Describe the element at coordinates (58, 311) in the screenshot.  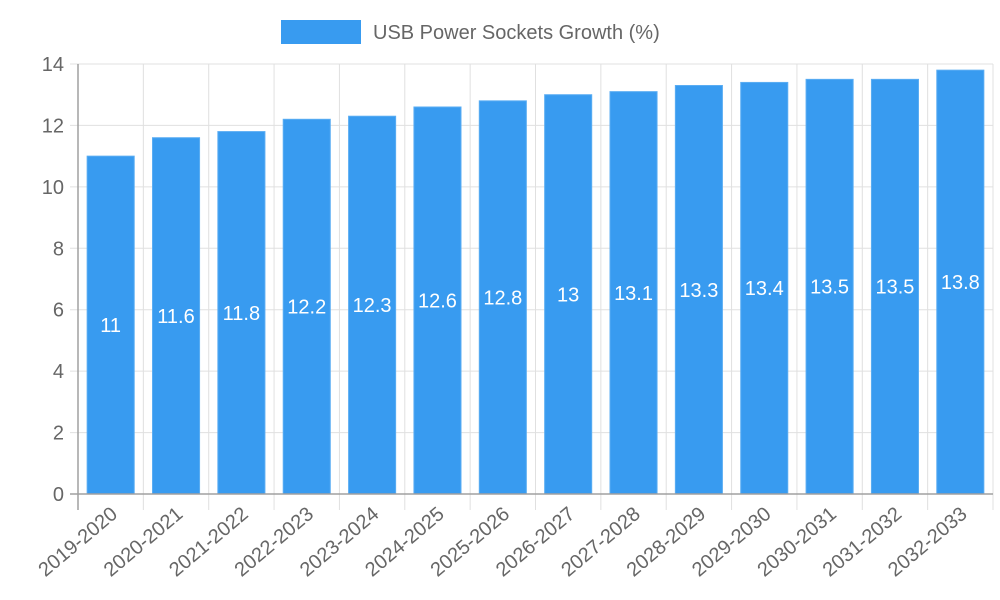
I see `y-tick-label: 6` at that location.